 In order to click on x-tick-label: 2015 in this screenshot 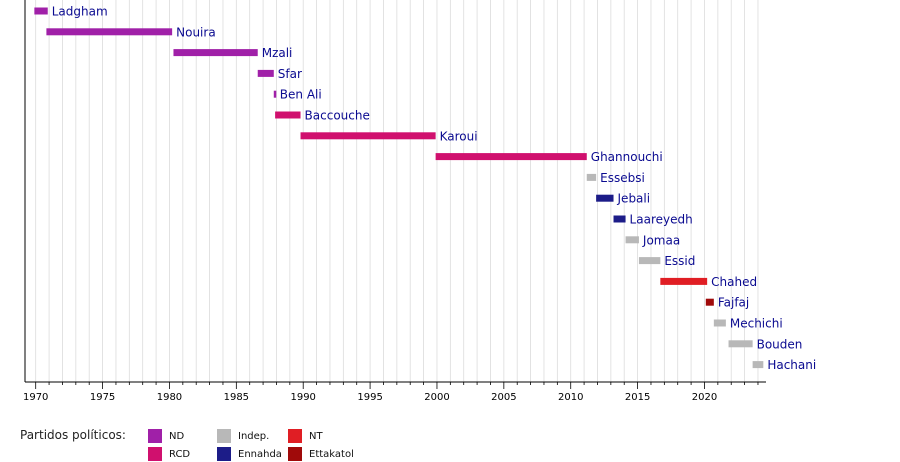, I will do `click(637, 397)`.